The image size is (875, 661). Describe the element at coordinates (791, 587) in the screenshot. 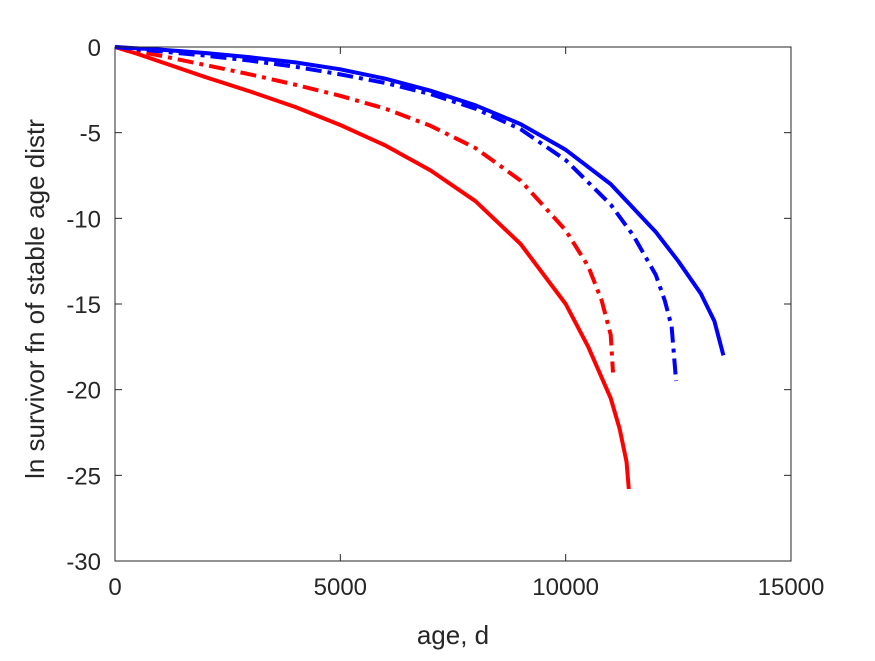

I see `x-tick-label: 15000` at that location.